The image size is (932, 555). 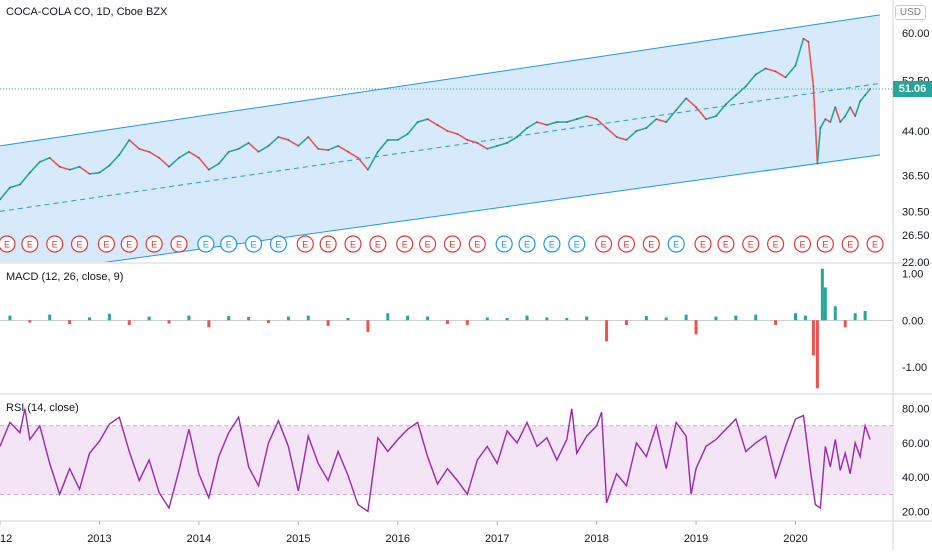 I want to click on price-axis-tick: 22.00, so click(x=916, y=263).